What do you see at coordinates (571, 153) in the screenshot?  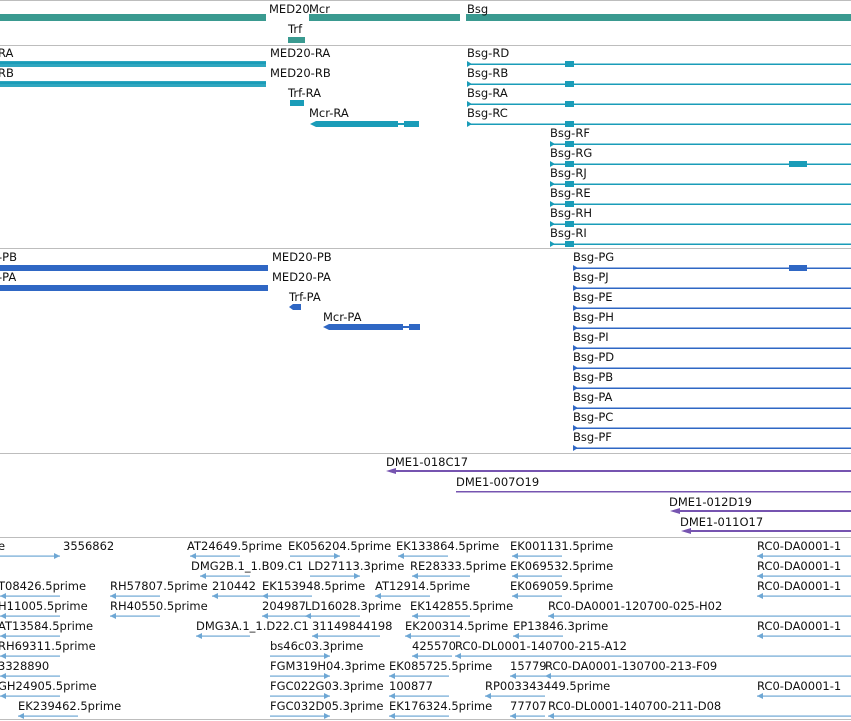 I see `transcript-label: Bsg-RG` at bounding box center [571, 153].